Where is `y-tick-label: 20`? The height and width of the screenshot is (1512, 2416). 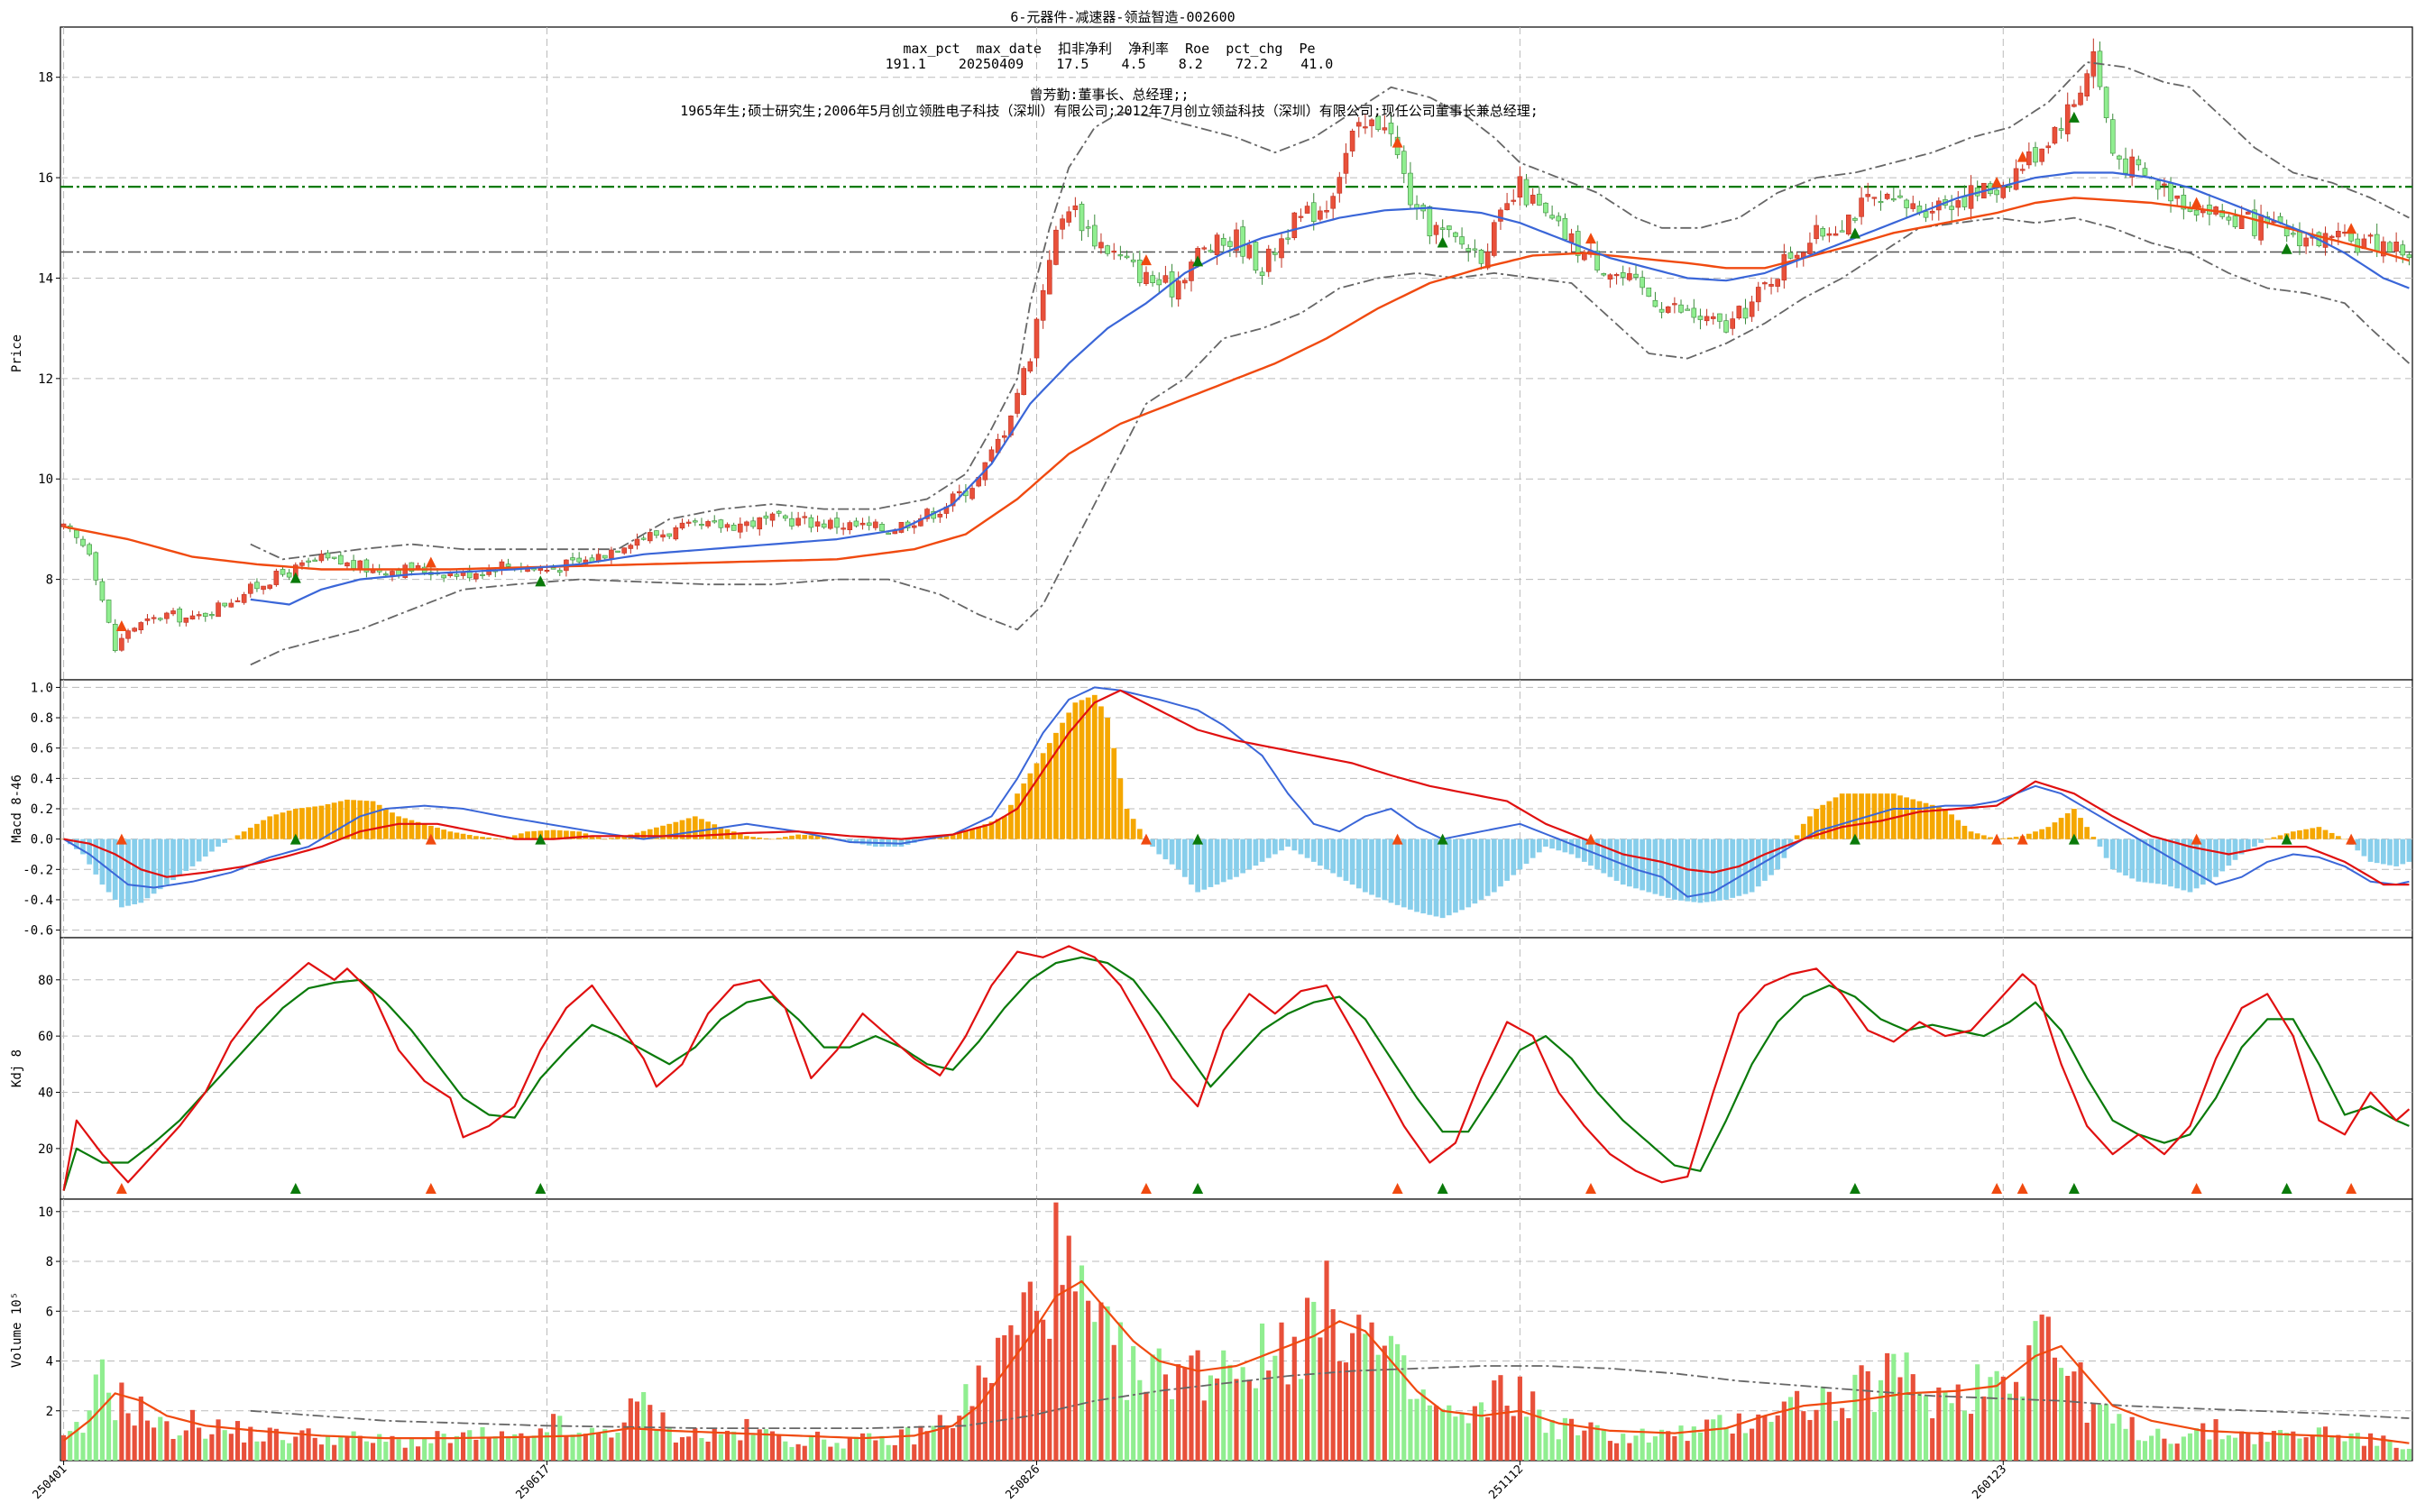
y-tick-label: 20 is located at coordinates (46, 1150).